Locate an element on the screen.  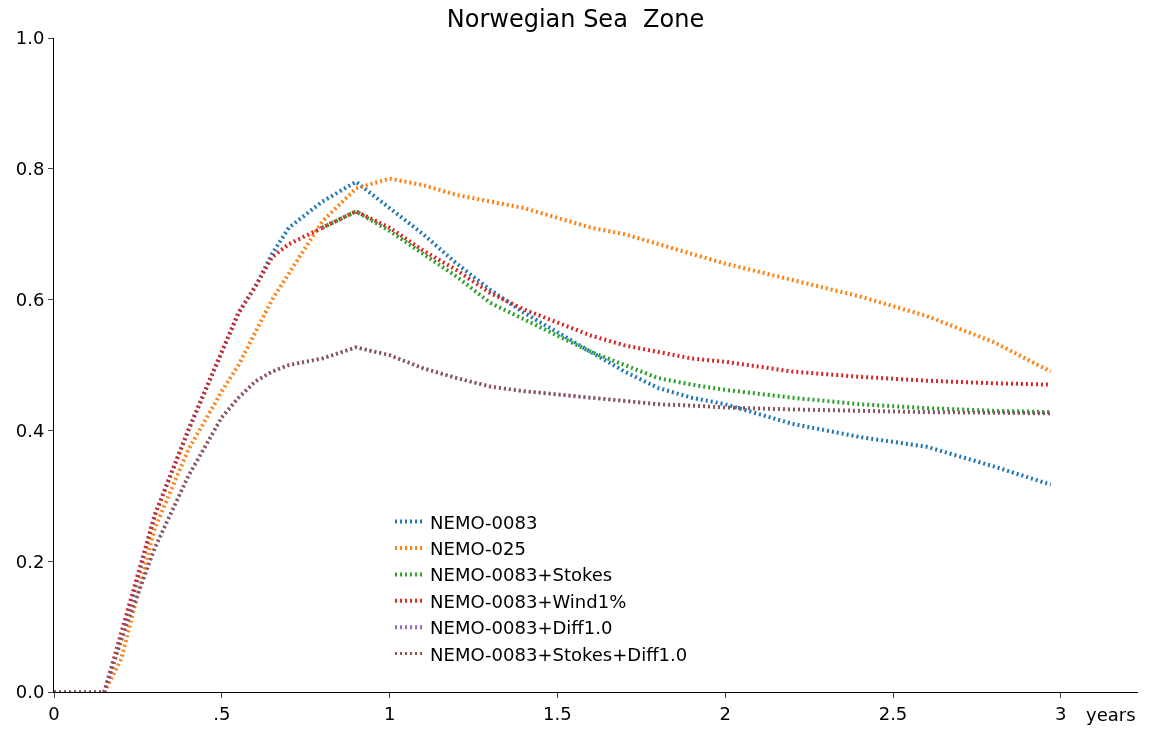
x-tick-label: 3 is located at coordinates (1061, 713).